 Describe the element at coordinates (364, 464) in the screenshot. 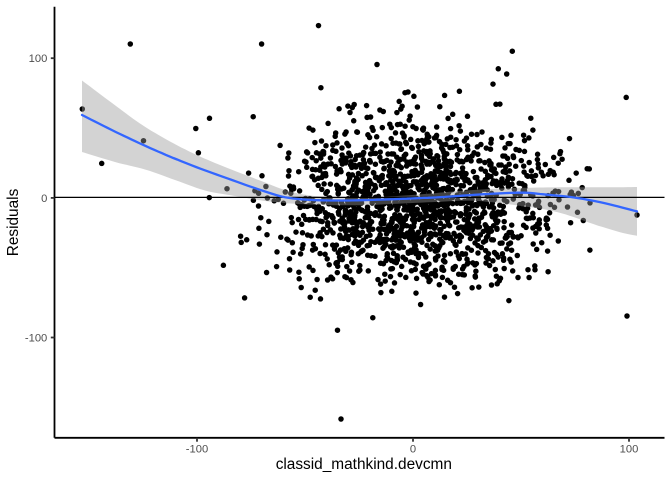

I see `svg-text: classid_mathkind.devcmn` at that location.